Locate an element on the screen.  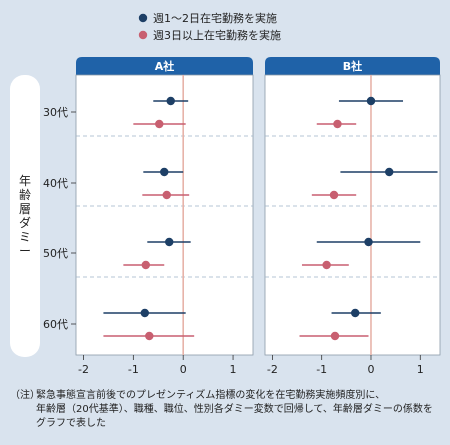
panel-title: A社 is located at coordinates (165, 66).